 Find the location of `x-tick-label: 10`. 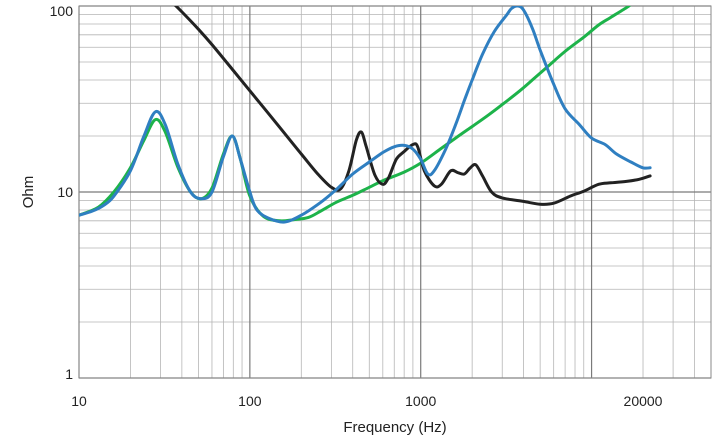

x-tick-label: 10 is located at coordinates (79, 401).